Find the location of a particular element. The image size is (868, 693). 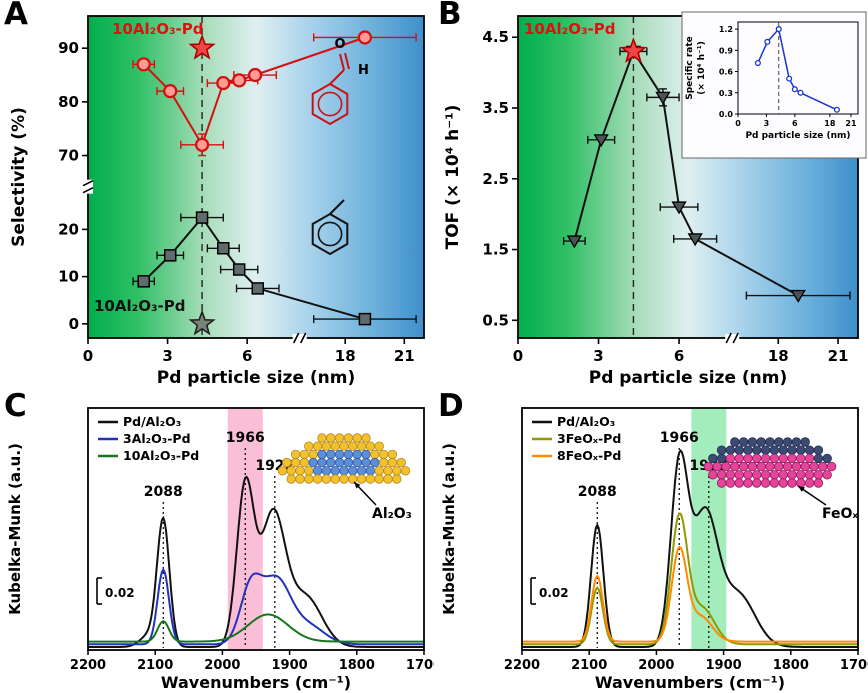

svg-text: 1966 is located at coordinates (245, 438).